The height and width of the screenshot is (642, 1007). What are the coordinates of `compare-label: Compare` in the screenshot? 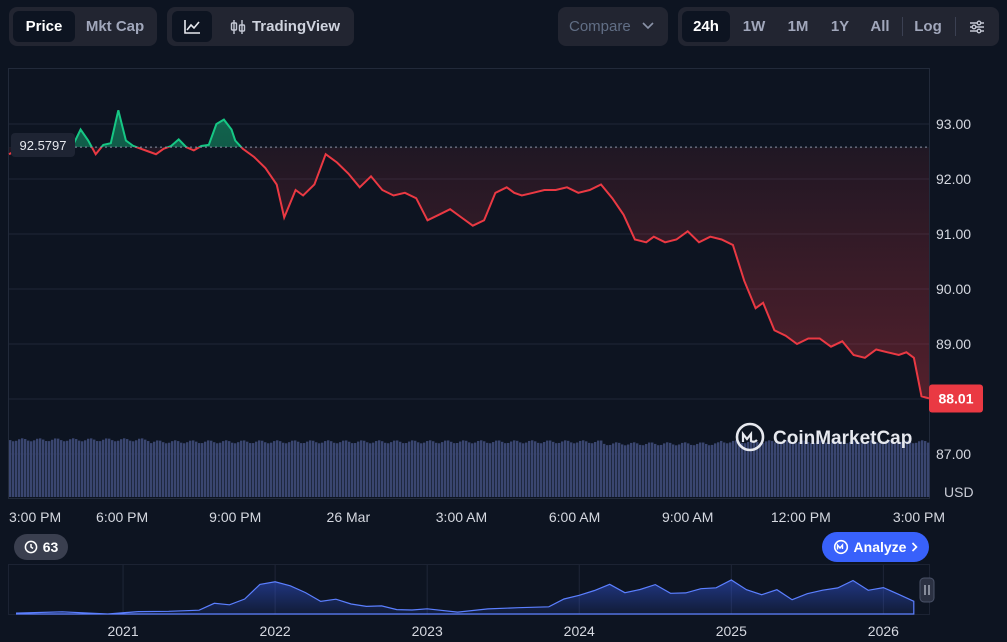 It's located at (600, 26).